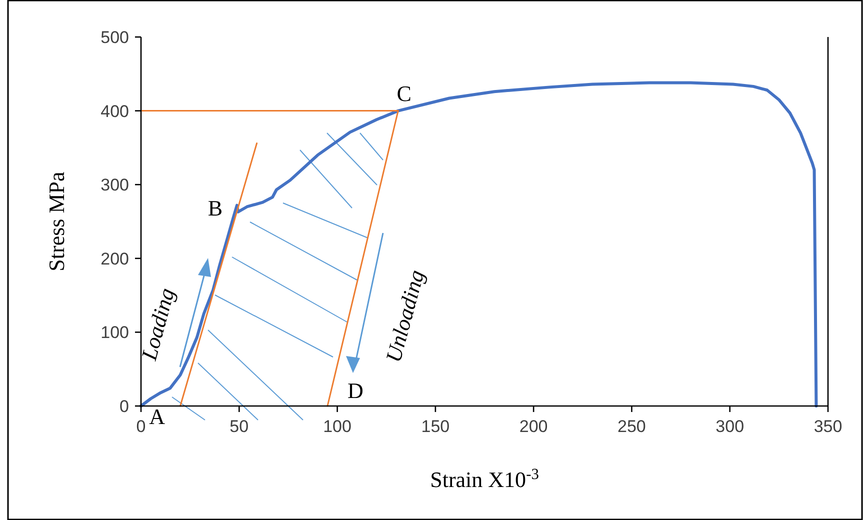 The height and width of the screenshot is (520, 863). I want to click on y-tick-label: 300, so click(114, 185).